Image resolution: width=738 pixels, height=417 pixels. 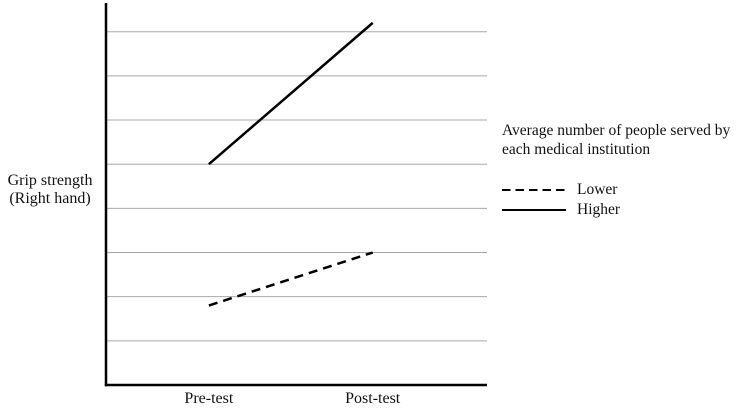 What do you see at coordinates (291, 93) in the screenshot?
I see `series-line-higher` at bounding box center [291, 93].